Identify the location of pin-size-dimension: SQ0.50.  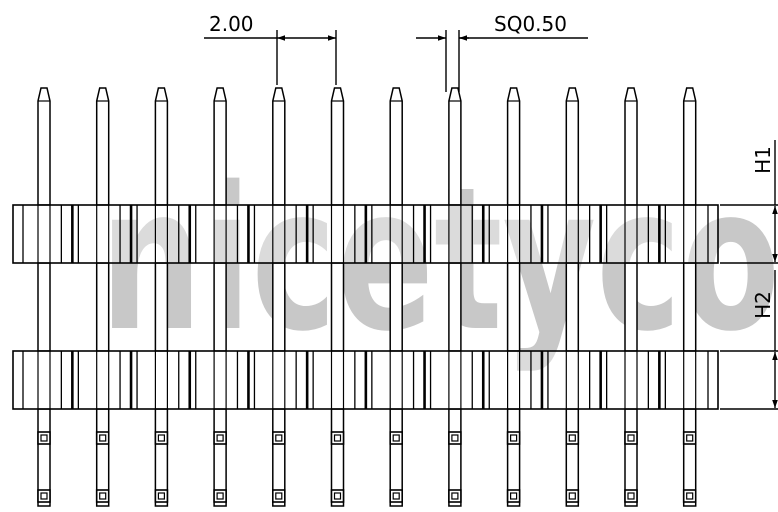
(502, 52).